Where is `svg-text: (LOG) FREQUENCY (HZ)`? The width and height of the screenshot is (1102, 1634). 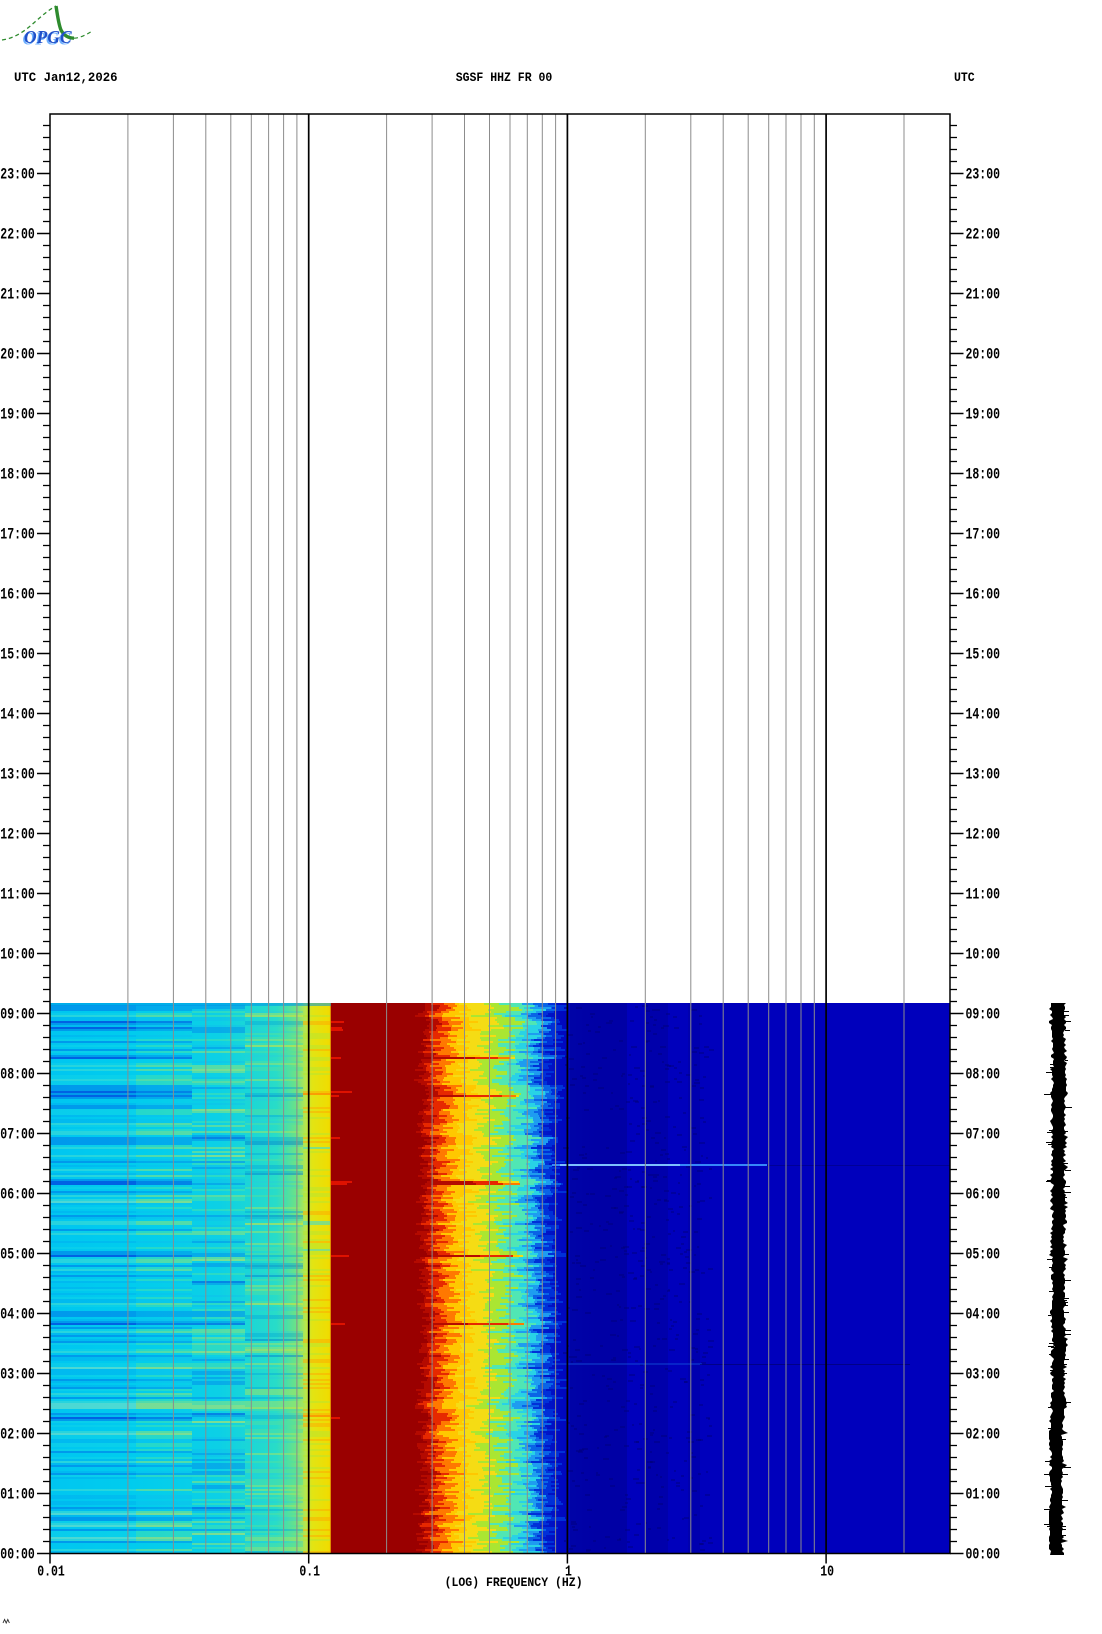 svg-text: (LOG) FREQUENCY (HZ) is located at coordinates (514, 1582).